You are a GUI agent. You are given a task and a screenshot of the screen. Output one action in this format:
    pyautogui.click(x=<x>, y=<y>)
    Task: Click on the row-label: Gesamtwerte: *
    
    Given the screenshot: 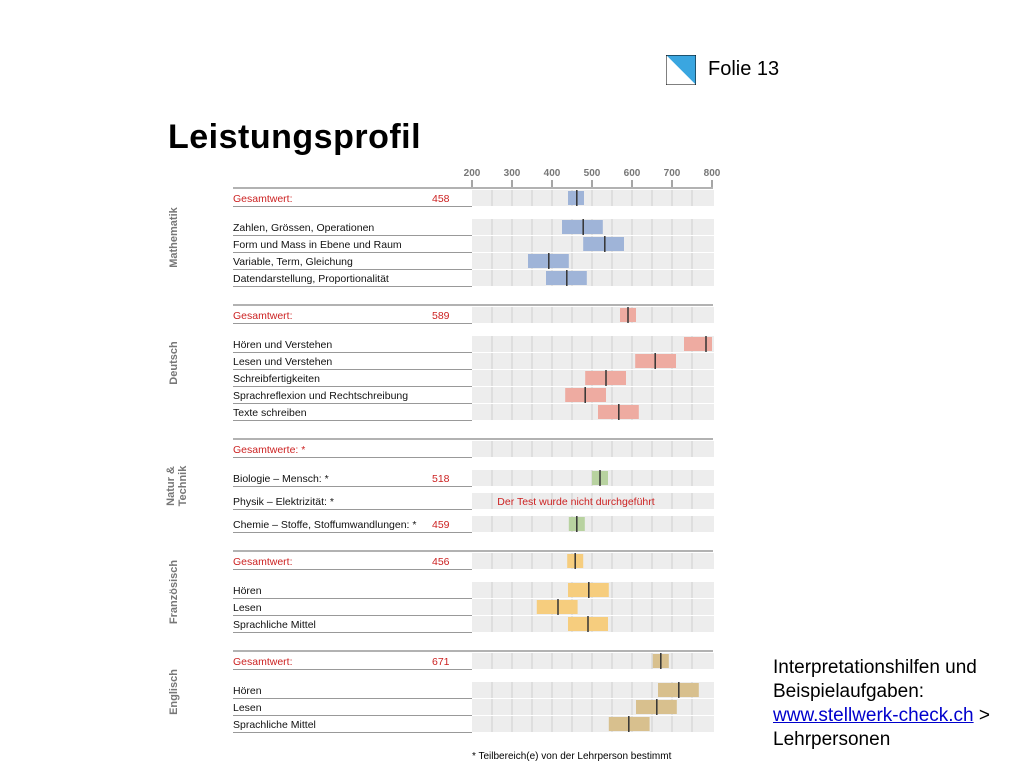 What is the action you would take?
    pyautogui.click(x=269, y=450)
    